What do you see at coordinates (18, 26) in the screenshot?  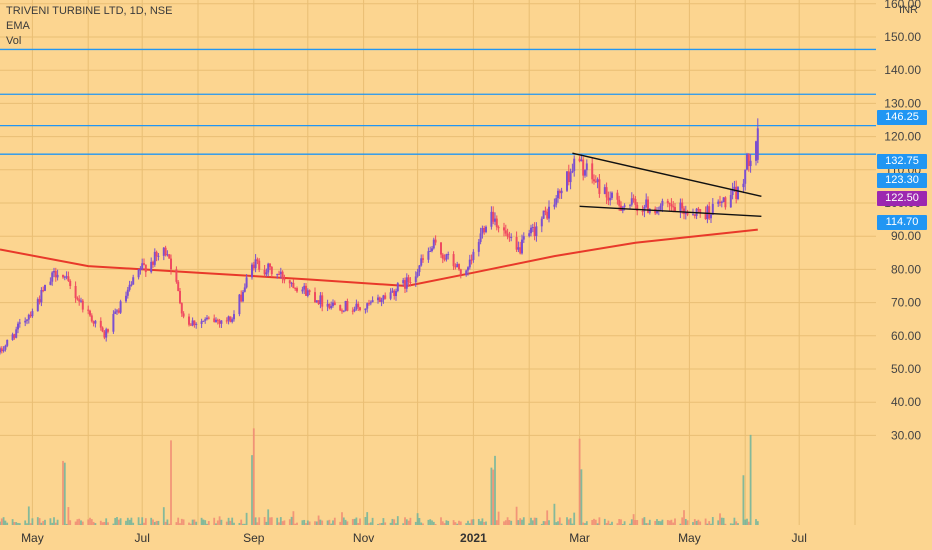 I see `indicator-ema-label: EMA` at bounding box center [18, 26].